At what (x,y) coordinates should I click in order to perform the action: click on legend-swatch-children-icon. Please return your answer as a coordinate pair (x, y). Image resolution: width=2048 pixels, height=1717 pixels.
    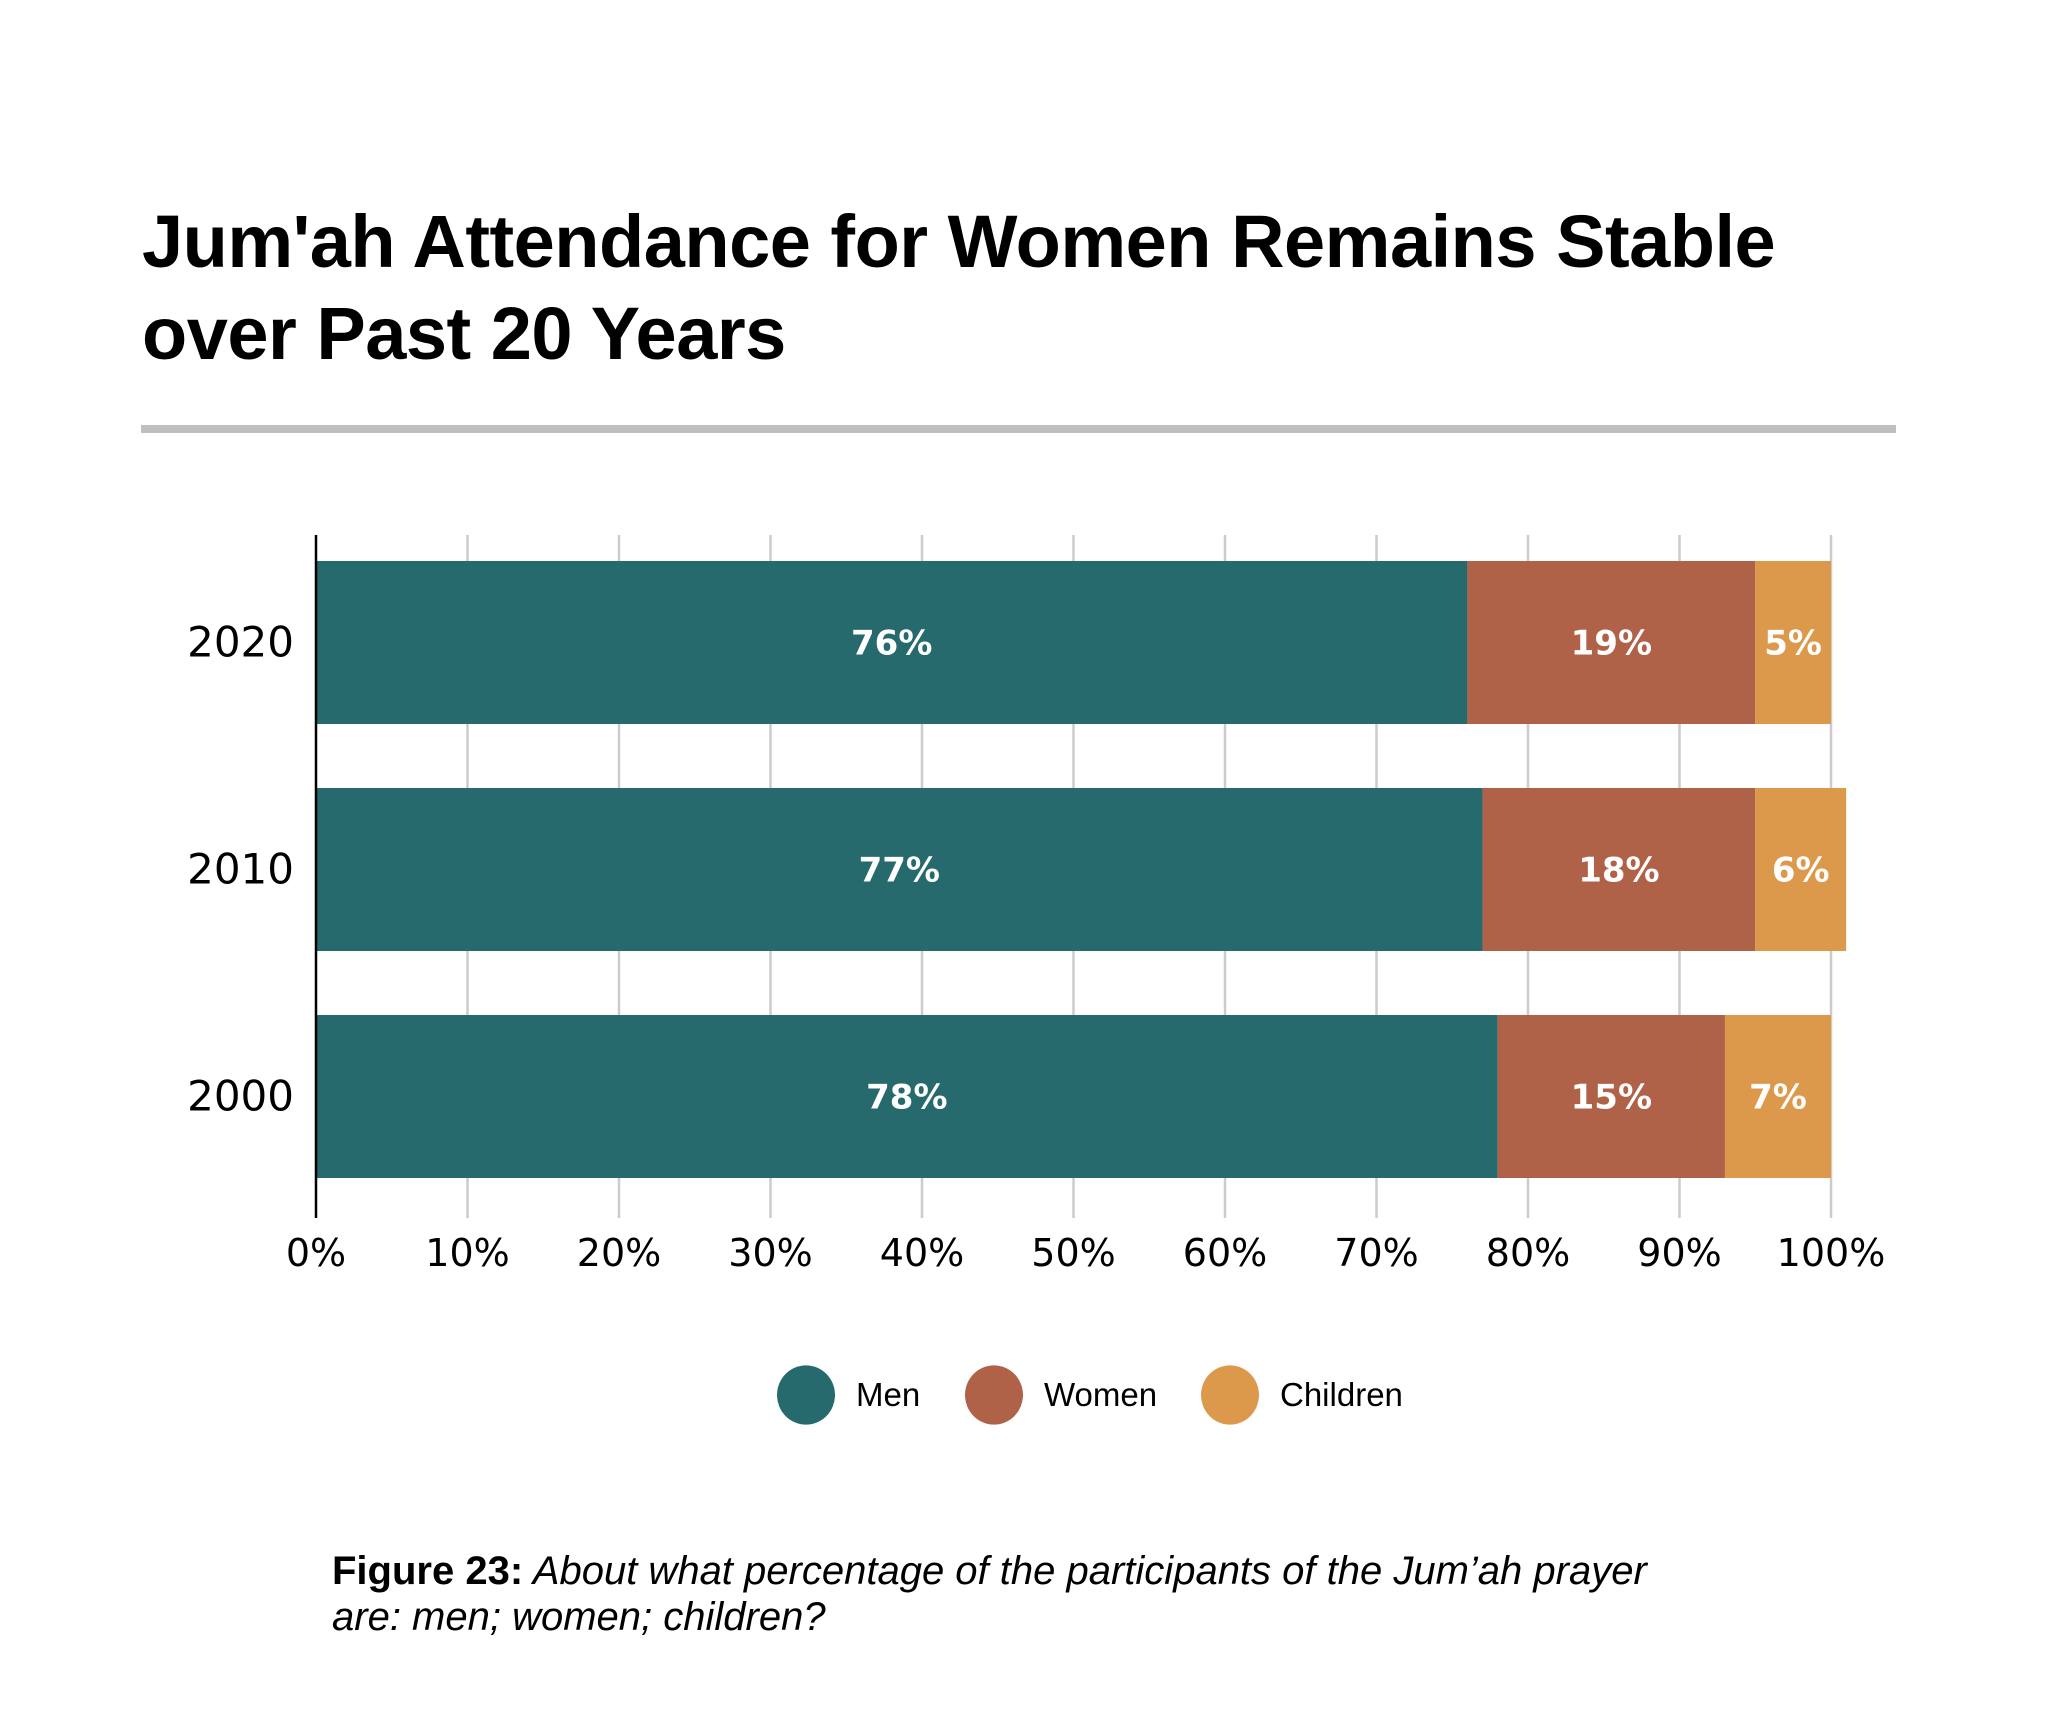
    Looking at the image, I should click on (1230, 1395).